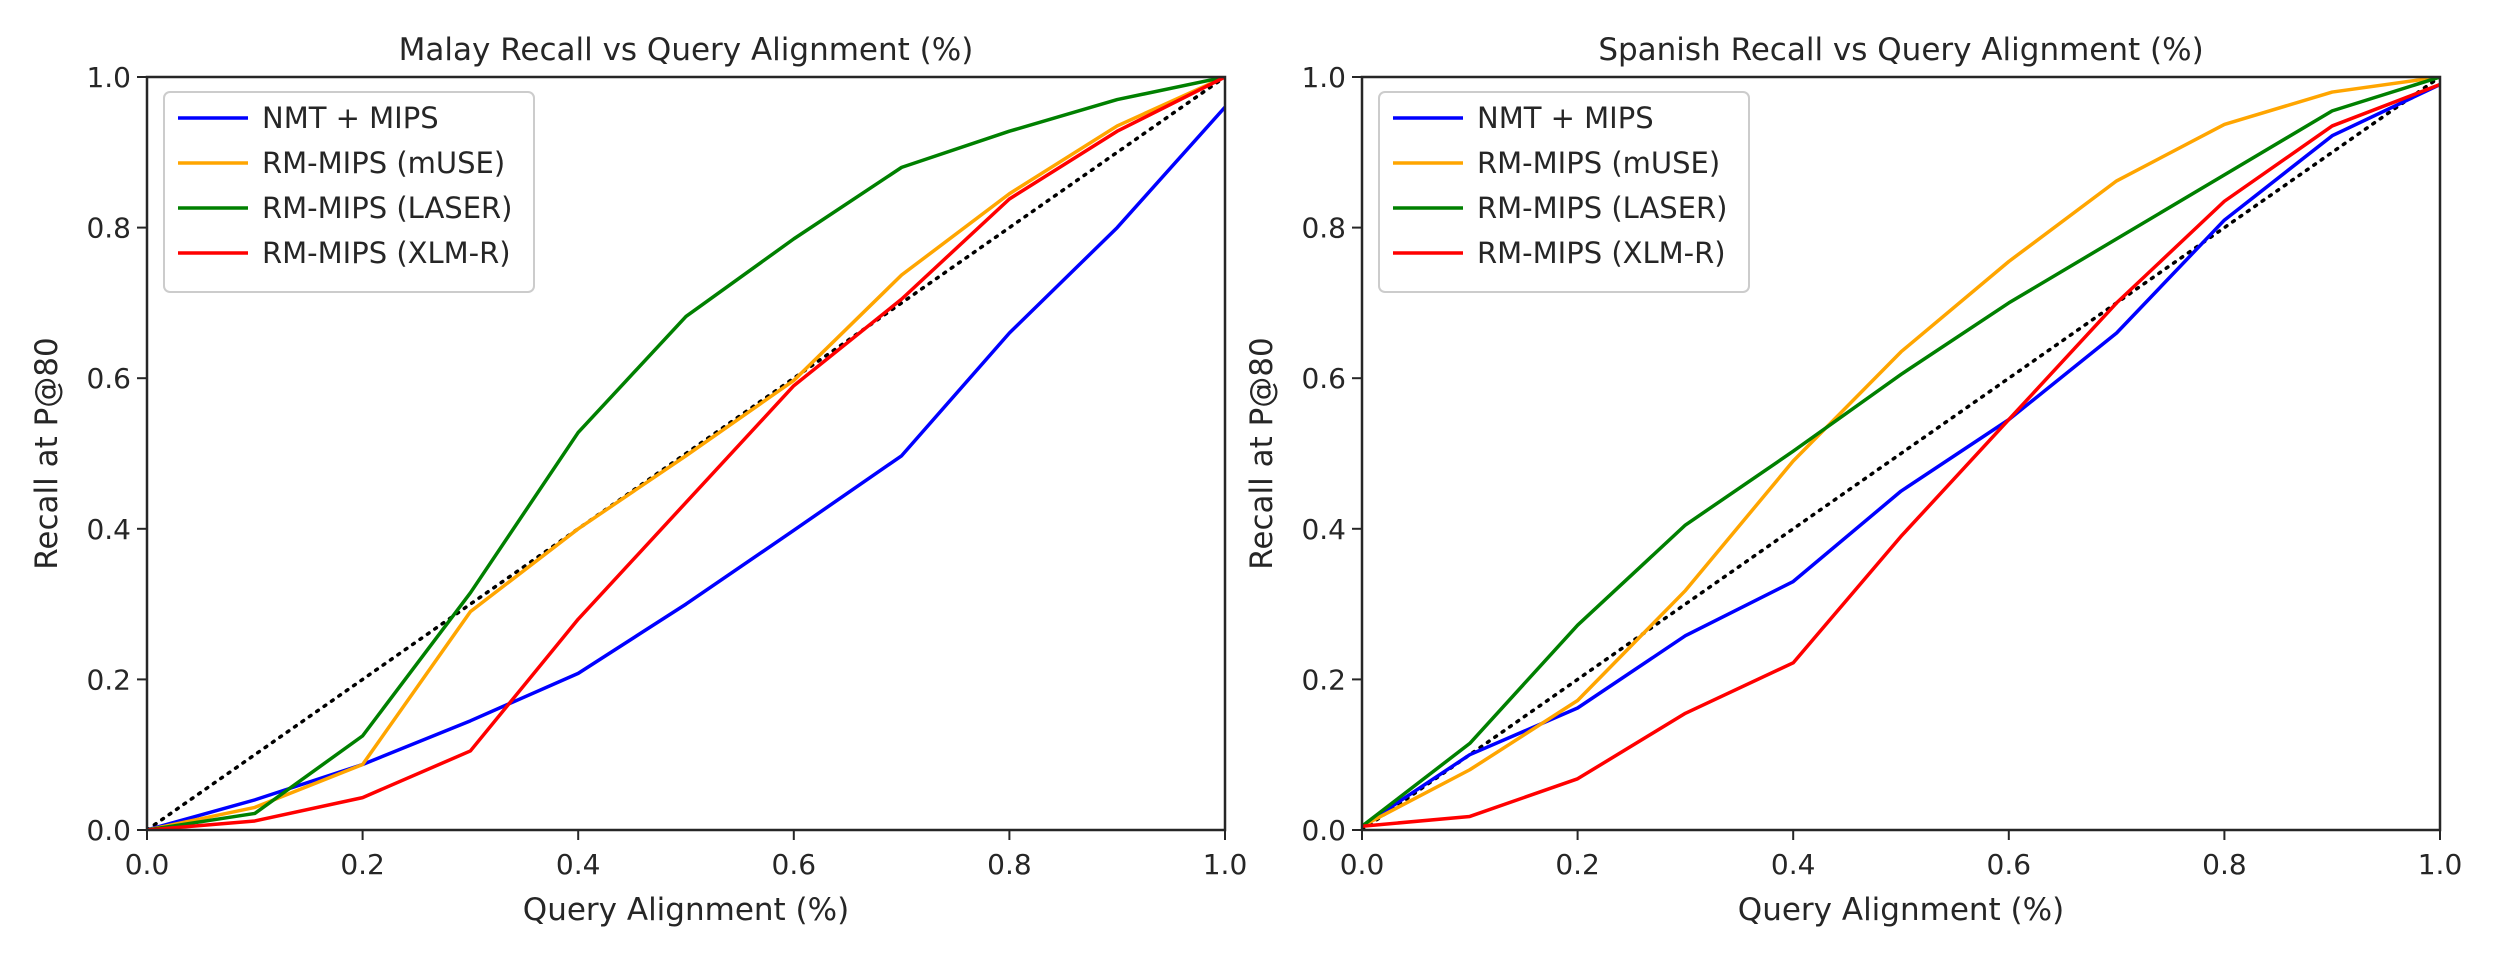 This screenshot has height=960, width=2493. What do you see at coordinates (1900, 50) in the screenshot?
I see `spanish-chart-title: Spanish Recall vs Query Alignment (%)` at bounding box center [1900, 50].